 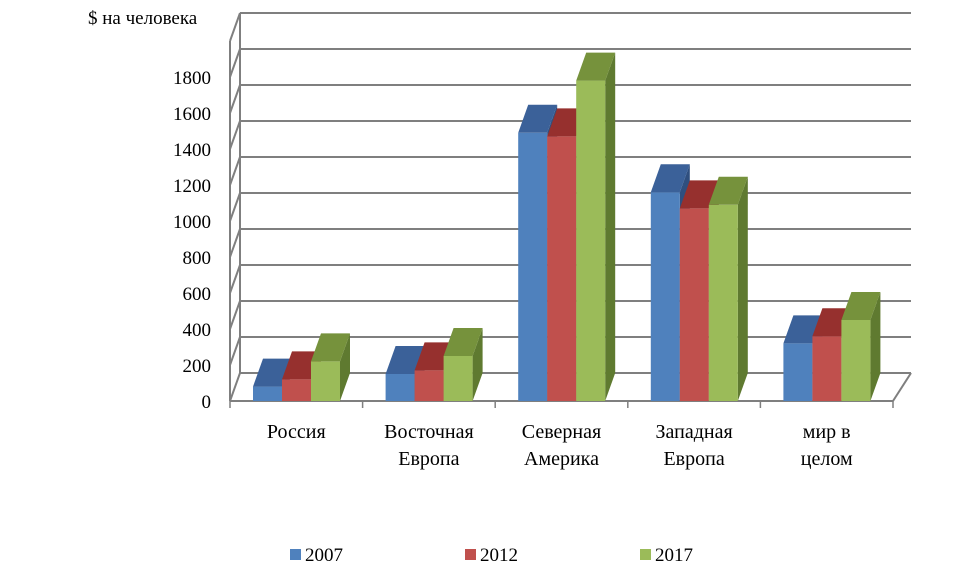 What do you see at coordinates (499, 555) in the screenshot?
I see `legend-label: 2012` at bounding box center [499, 555].